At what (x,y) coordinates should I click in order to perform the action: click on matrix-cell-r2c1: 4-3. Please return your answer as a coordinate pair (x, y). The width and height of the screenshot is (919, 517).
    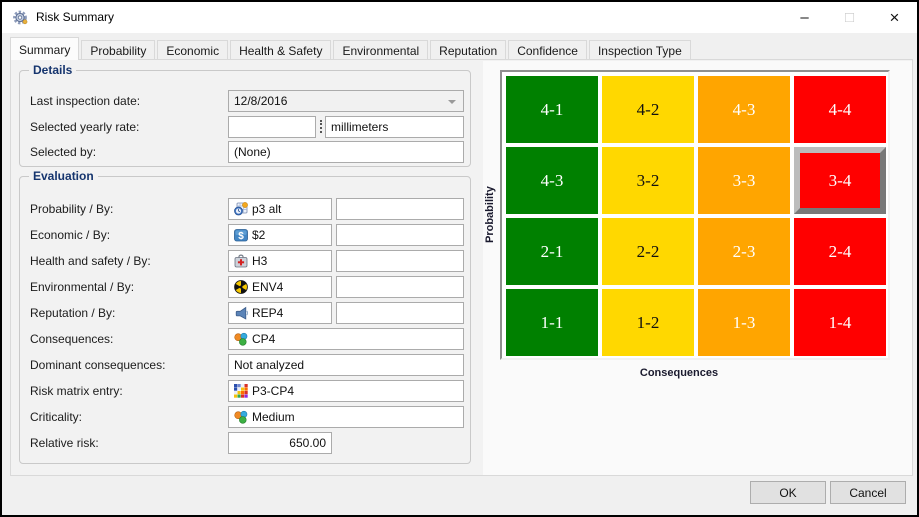
    Looking at the image, I should click on (552, 180).